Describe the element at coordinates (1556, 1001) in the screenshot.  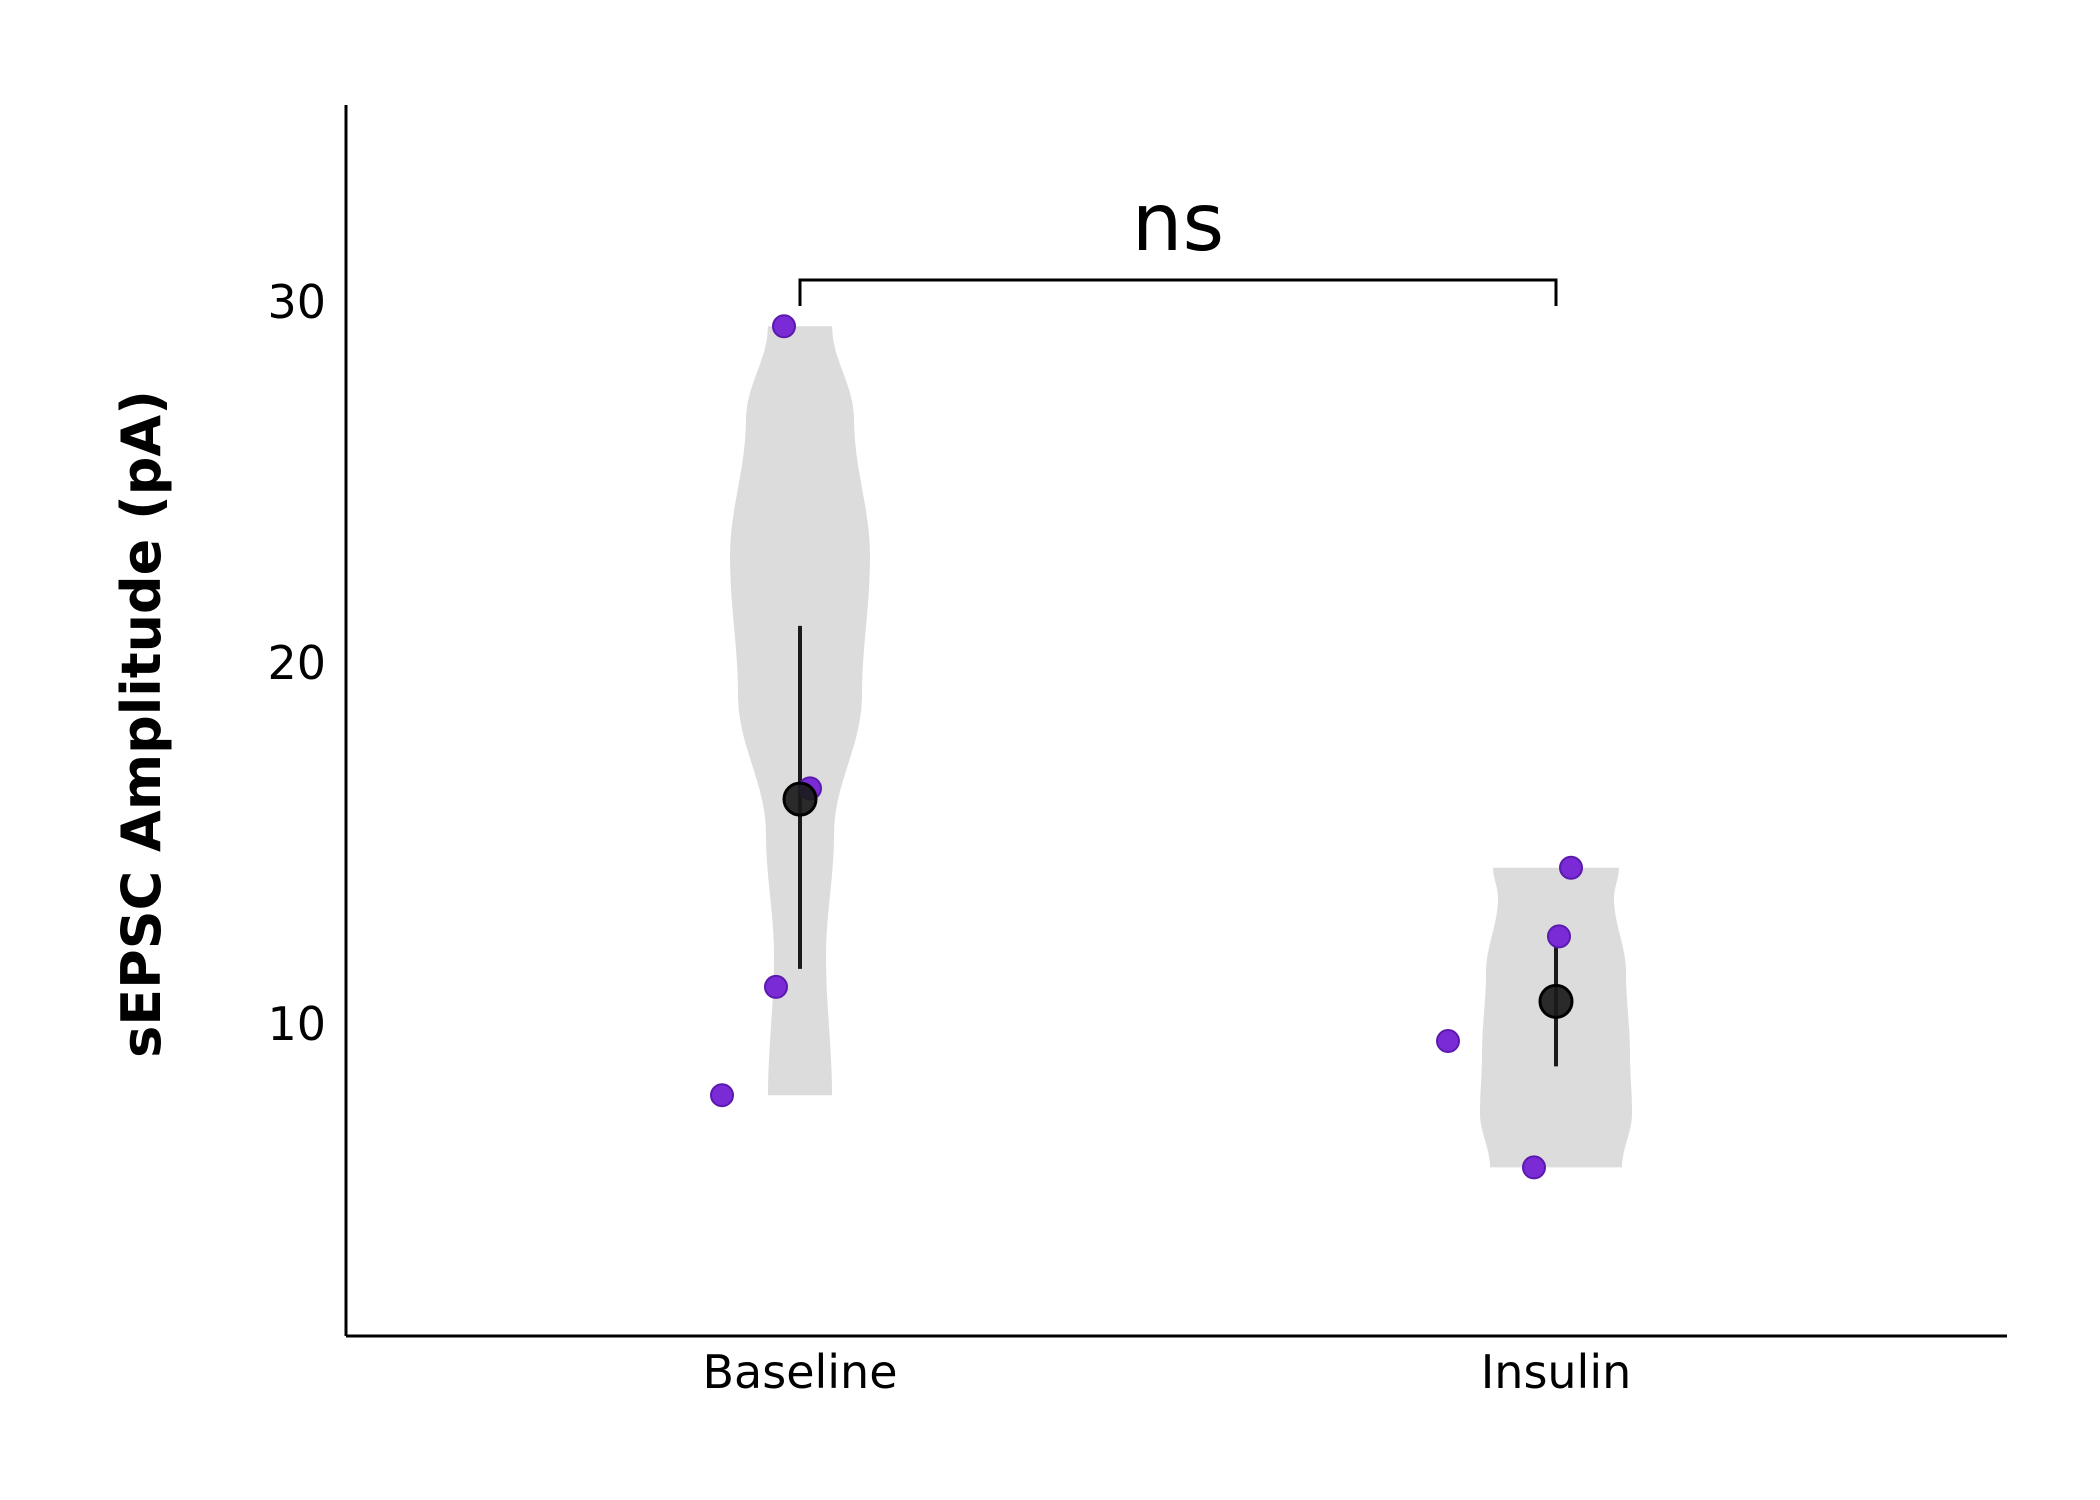
I see `mean-marker-insulin` at that location.